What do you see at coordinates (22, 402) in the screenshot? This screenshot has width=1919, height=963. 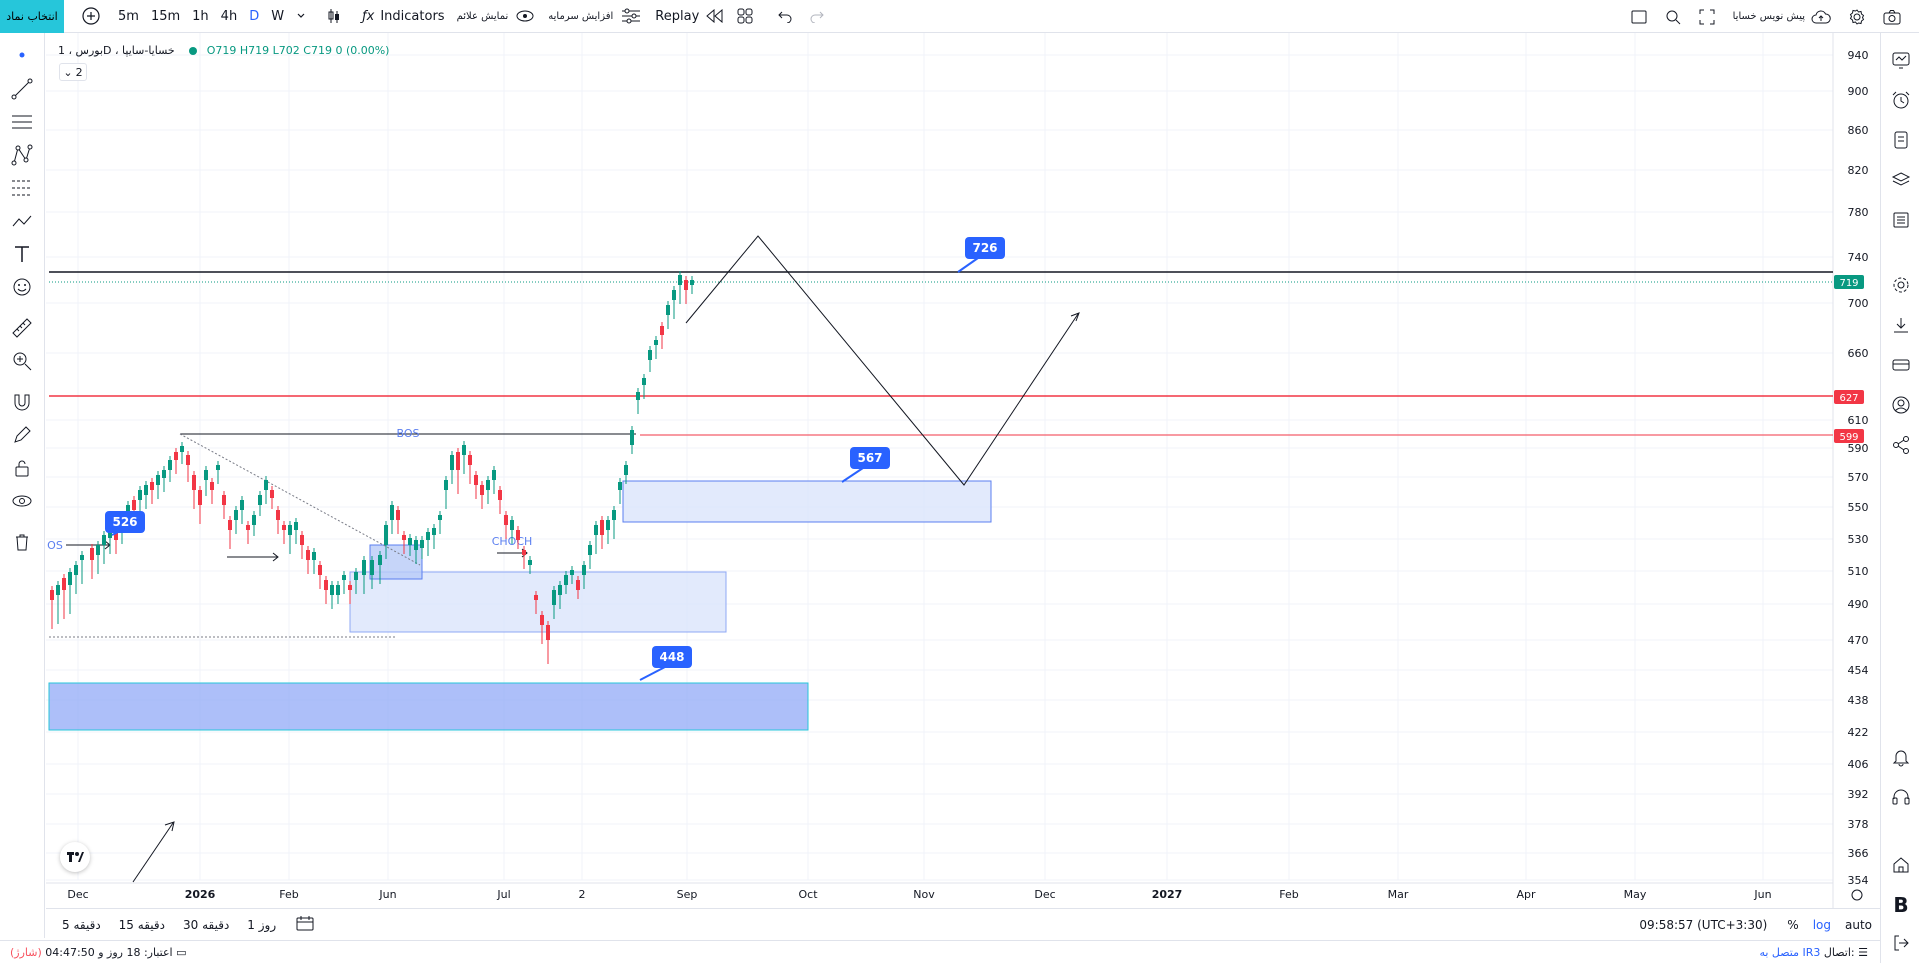 I see `magnet-icon` at bounding box center [22, 402].